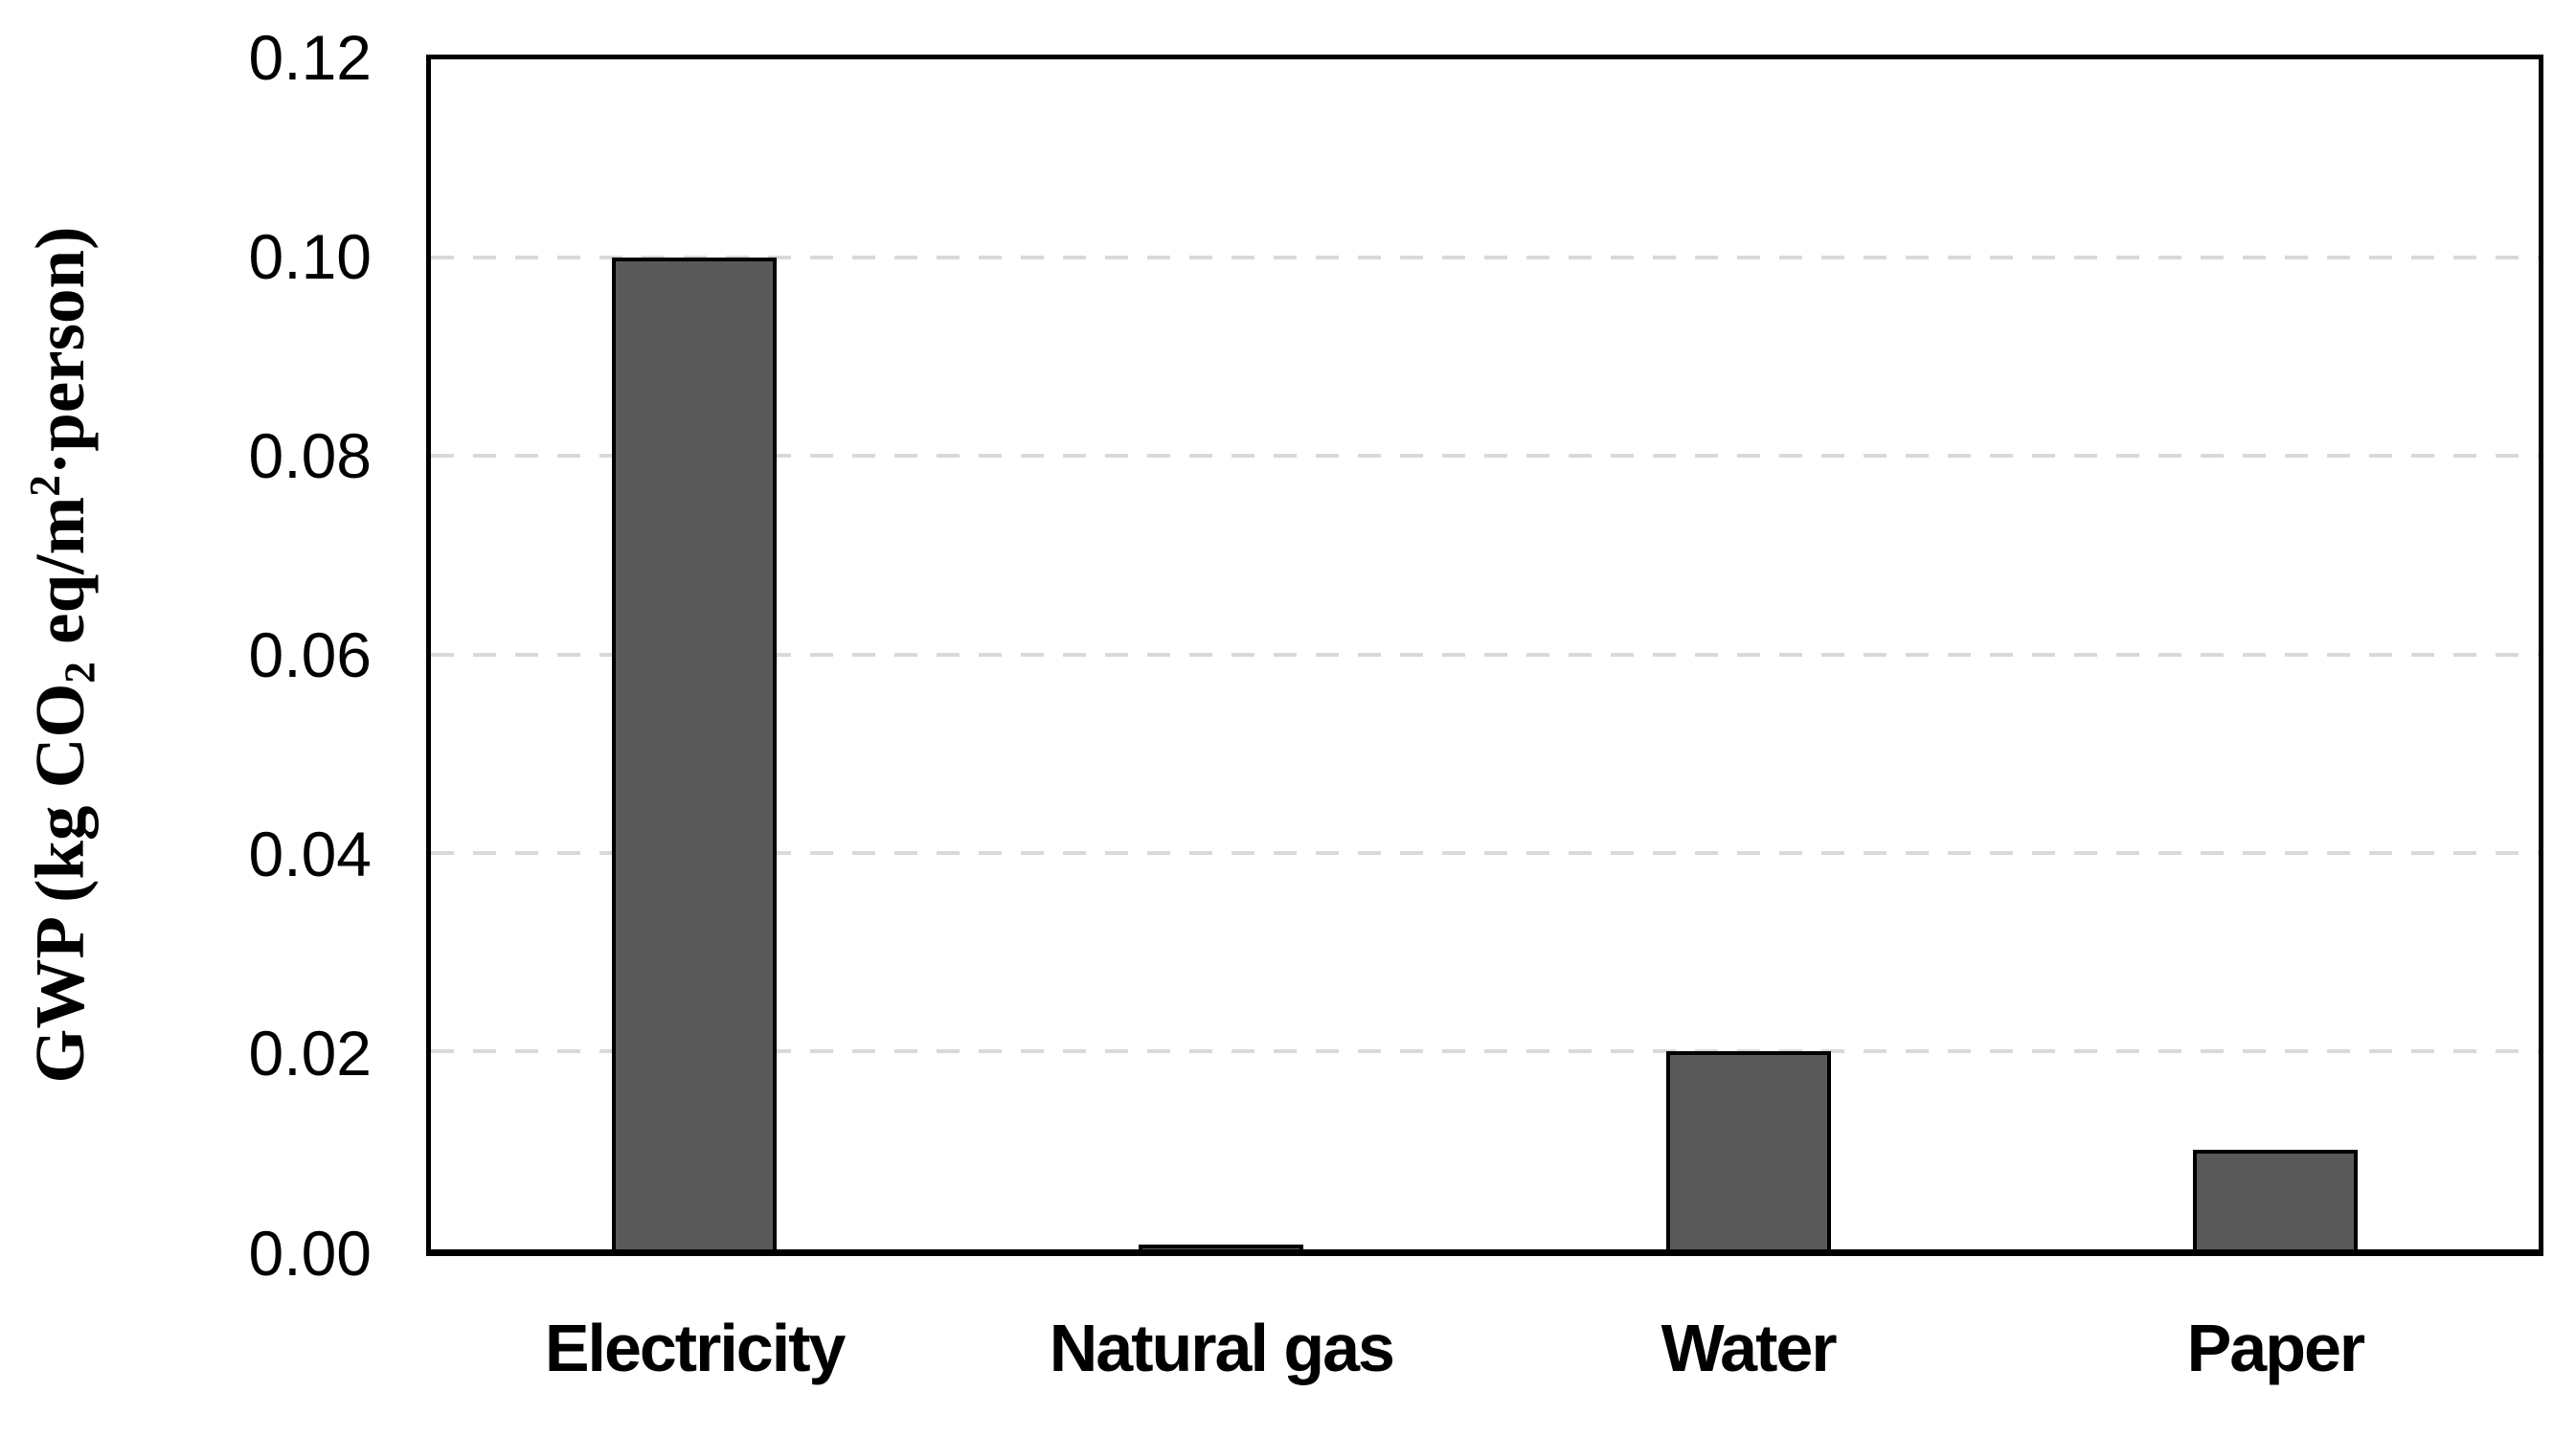  Describe the element at coordinates (695, 753) in the screenshot. I see `bar-electricity` at that location.